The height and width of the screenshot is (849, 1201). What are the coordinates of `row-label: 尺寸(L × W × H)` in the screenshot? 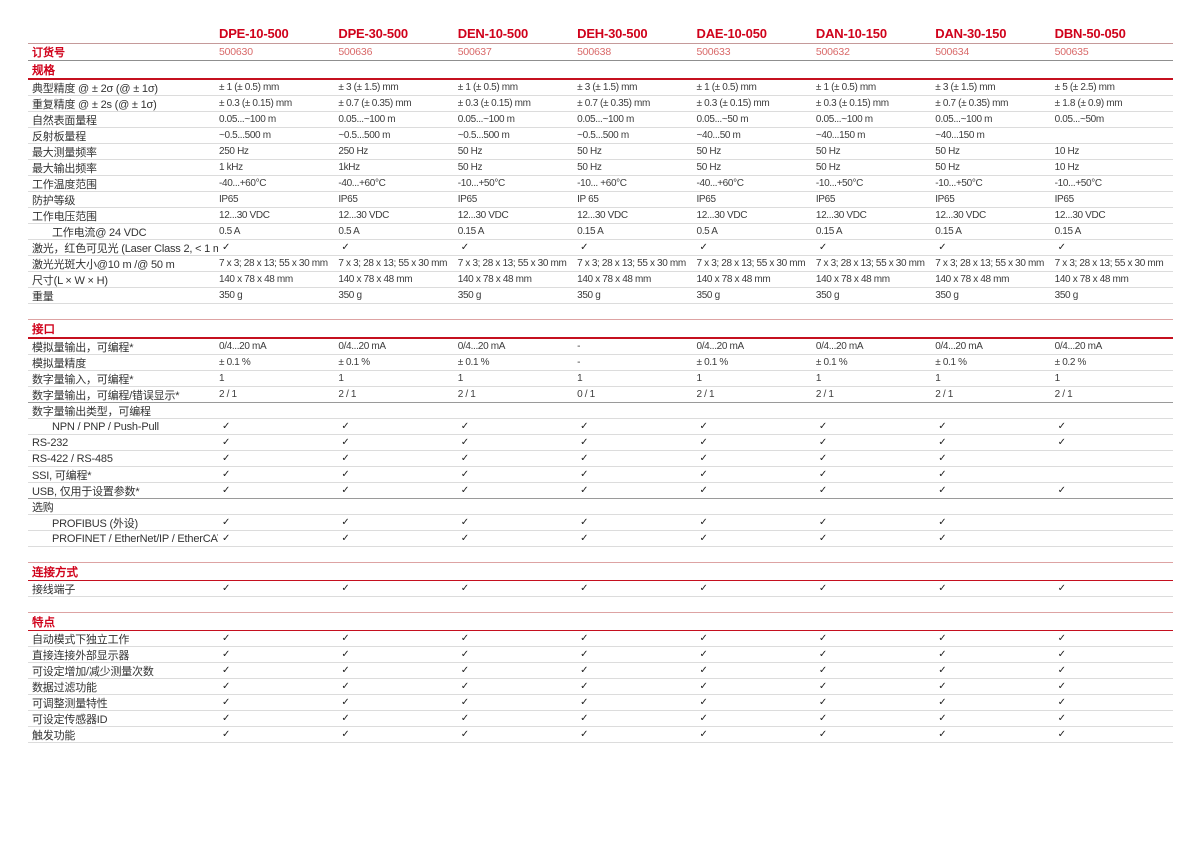 It's located at (70, 280).